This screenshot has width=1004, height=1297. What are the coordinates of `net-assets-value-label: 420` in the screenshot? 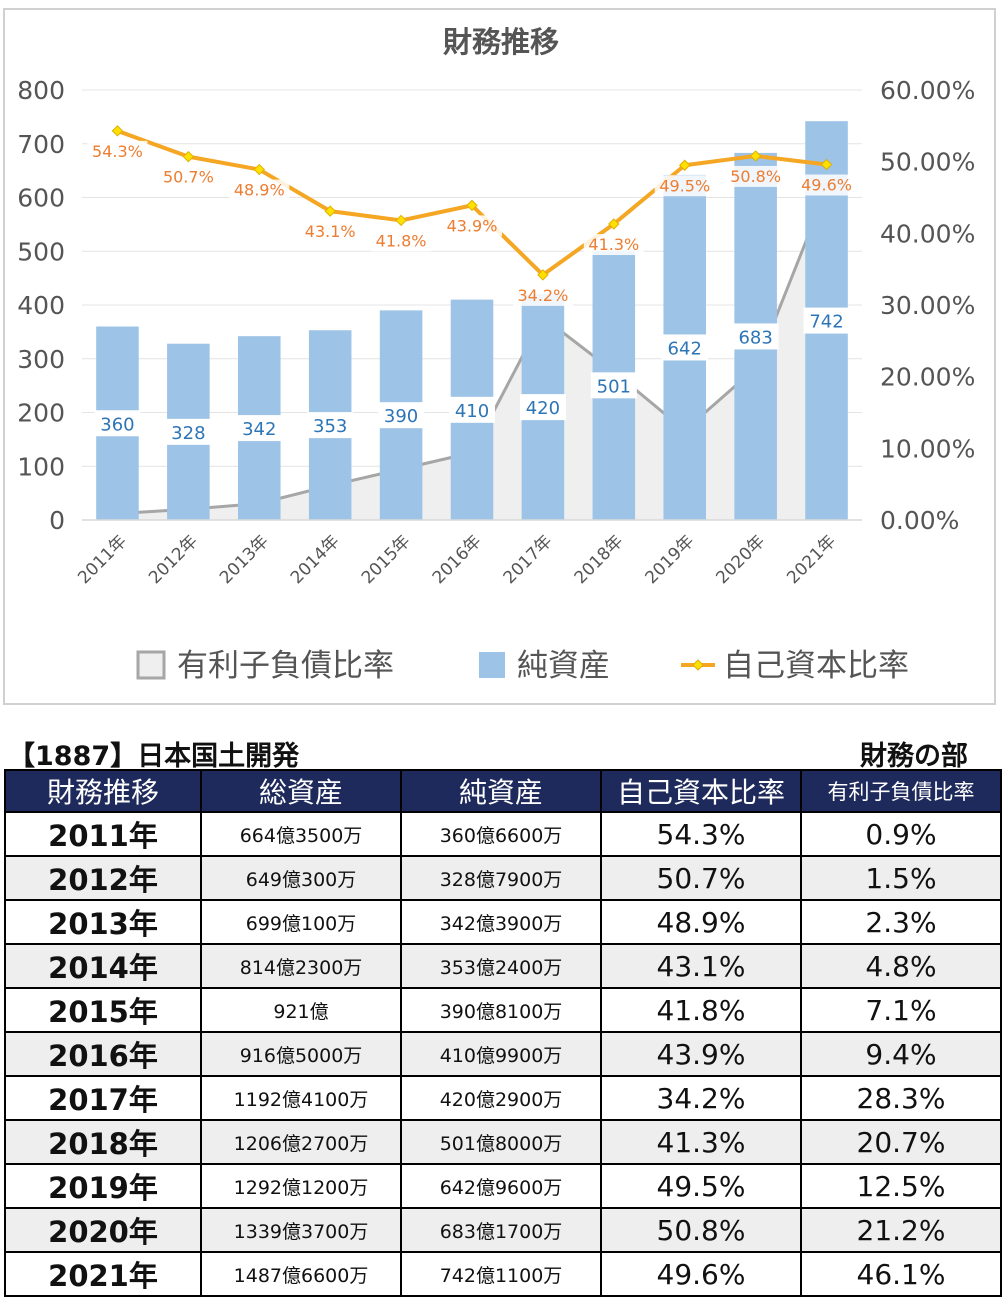 It's located at (543, 408).